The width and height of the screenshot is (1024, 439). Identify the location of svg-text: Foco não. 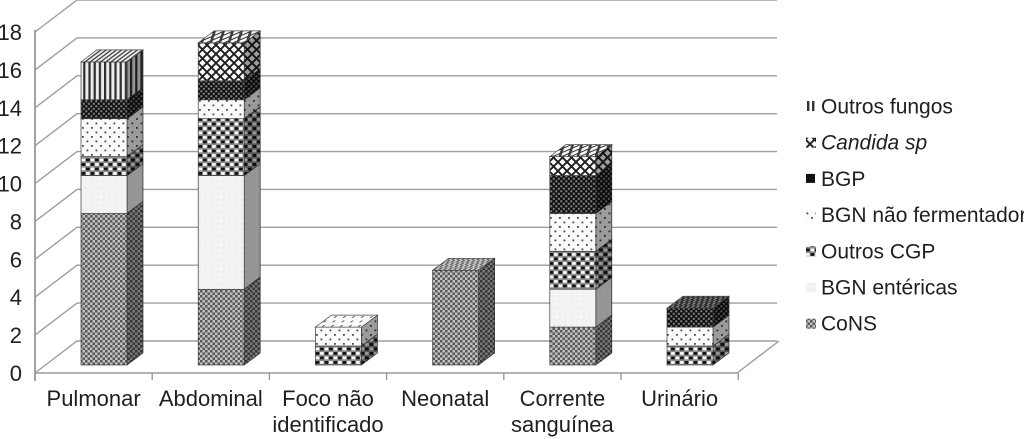
(328, 398).